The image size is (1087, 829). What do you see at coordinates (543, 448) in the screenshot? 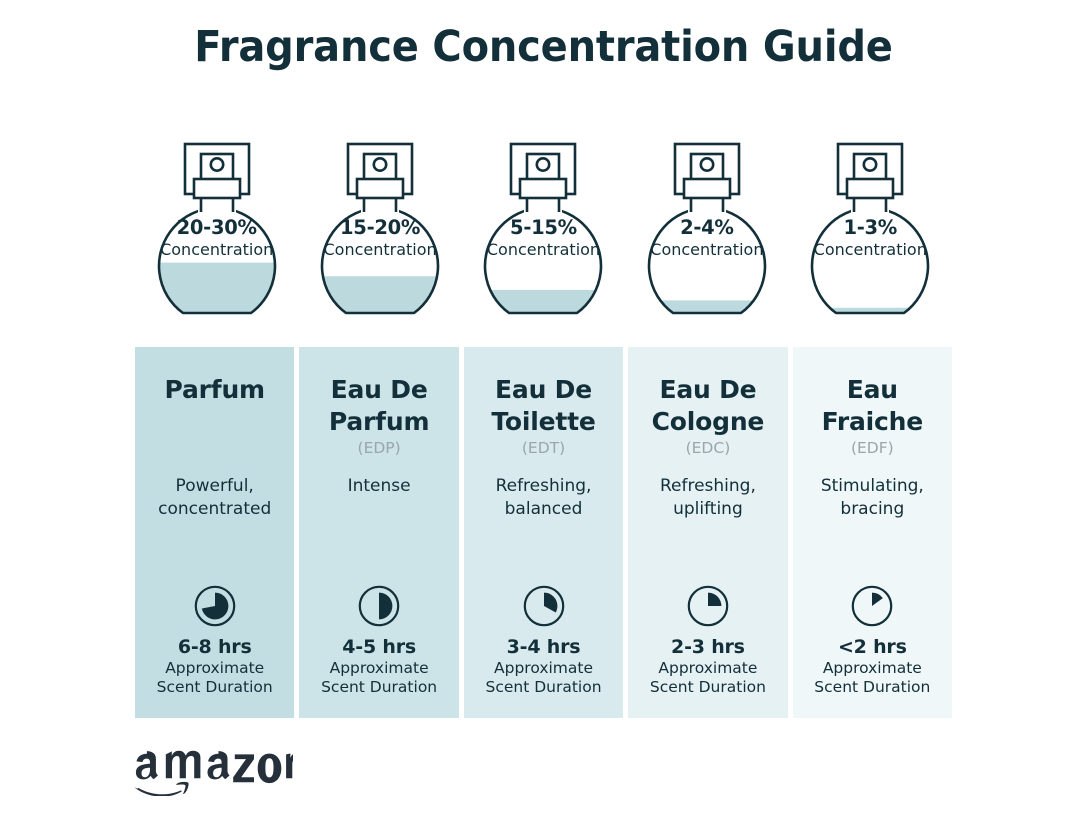
I see `card-abbreviation: (EDT)` at bounding box center [543, 448].